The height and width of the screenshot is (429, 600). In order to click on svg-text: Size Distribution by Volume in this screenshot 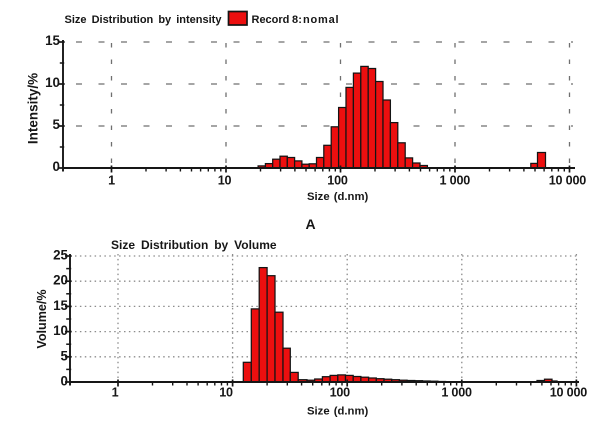, I will do `click(194, 245)`.